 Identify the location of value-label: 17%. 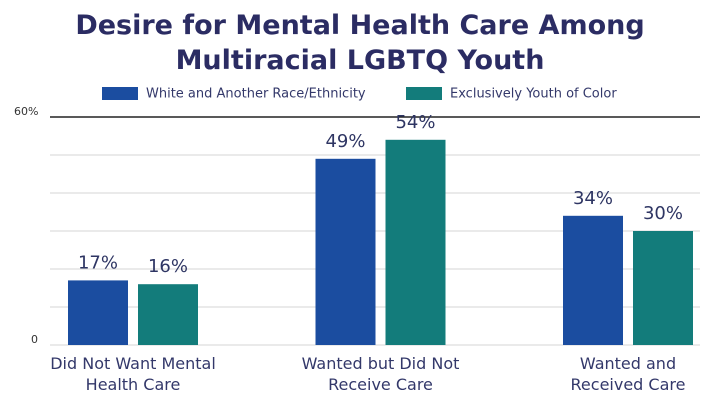
(98, 262).